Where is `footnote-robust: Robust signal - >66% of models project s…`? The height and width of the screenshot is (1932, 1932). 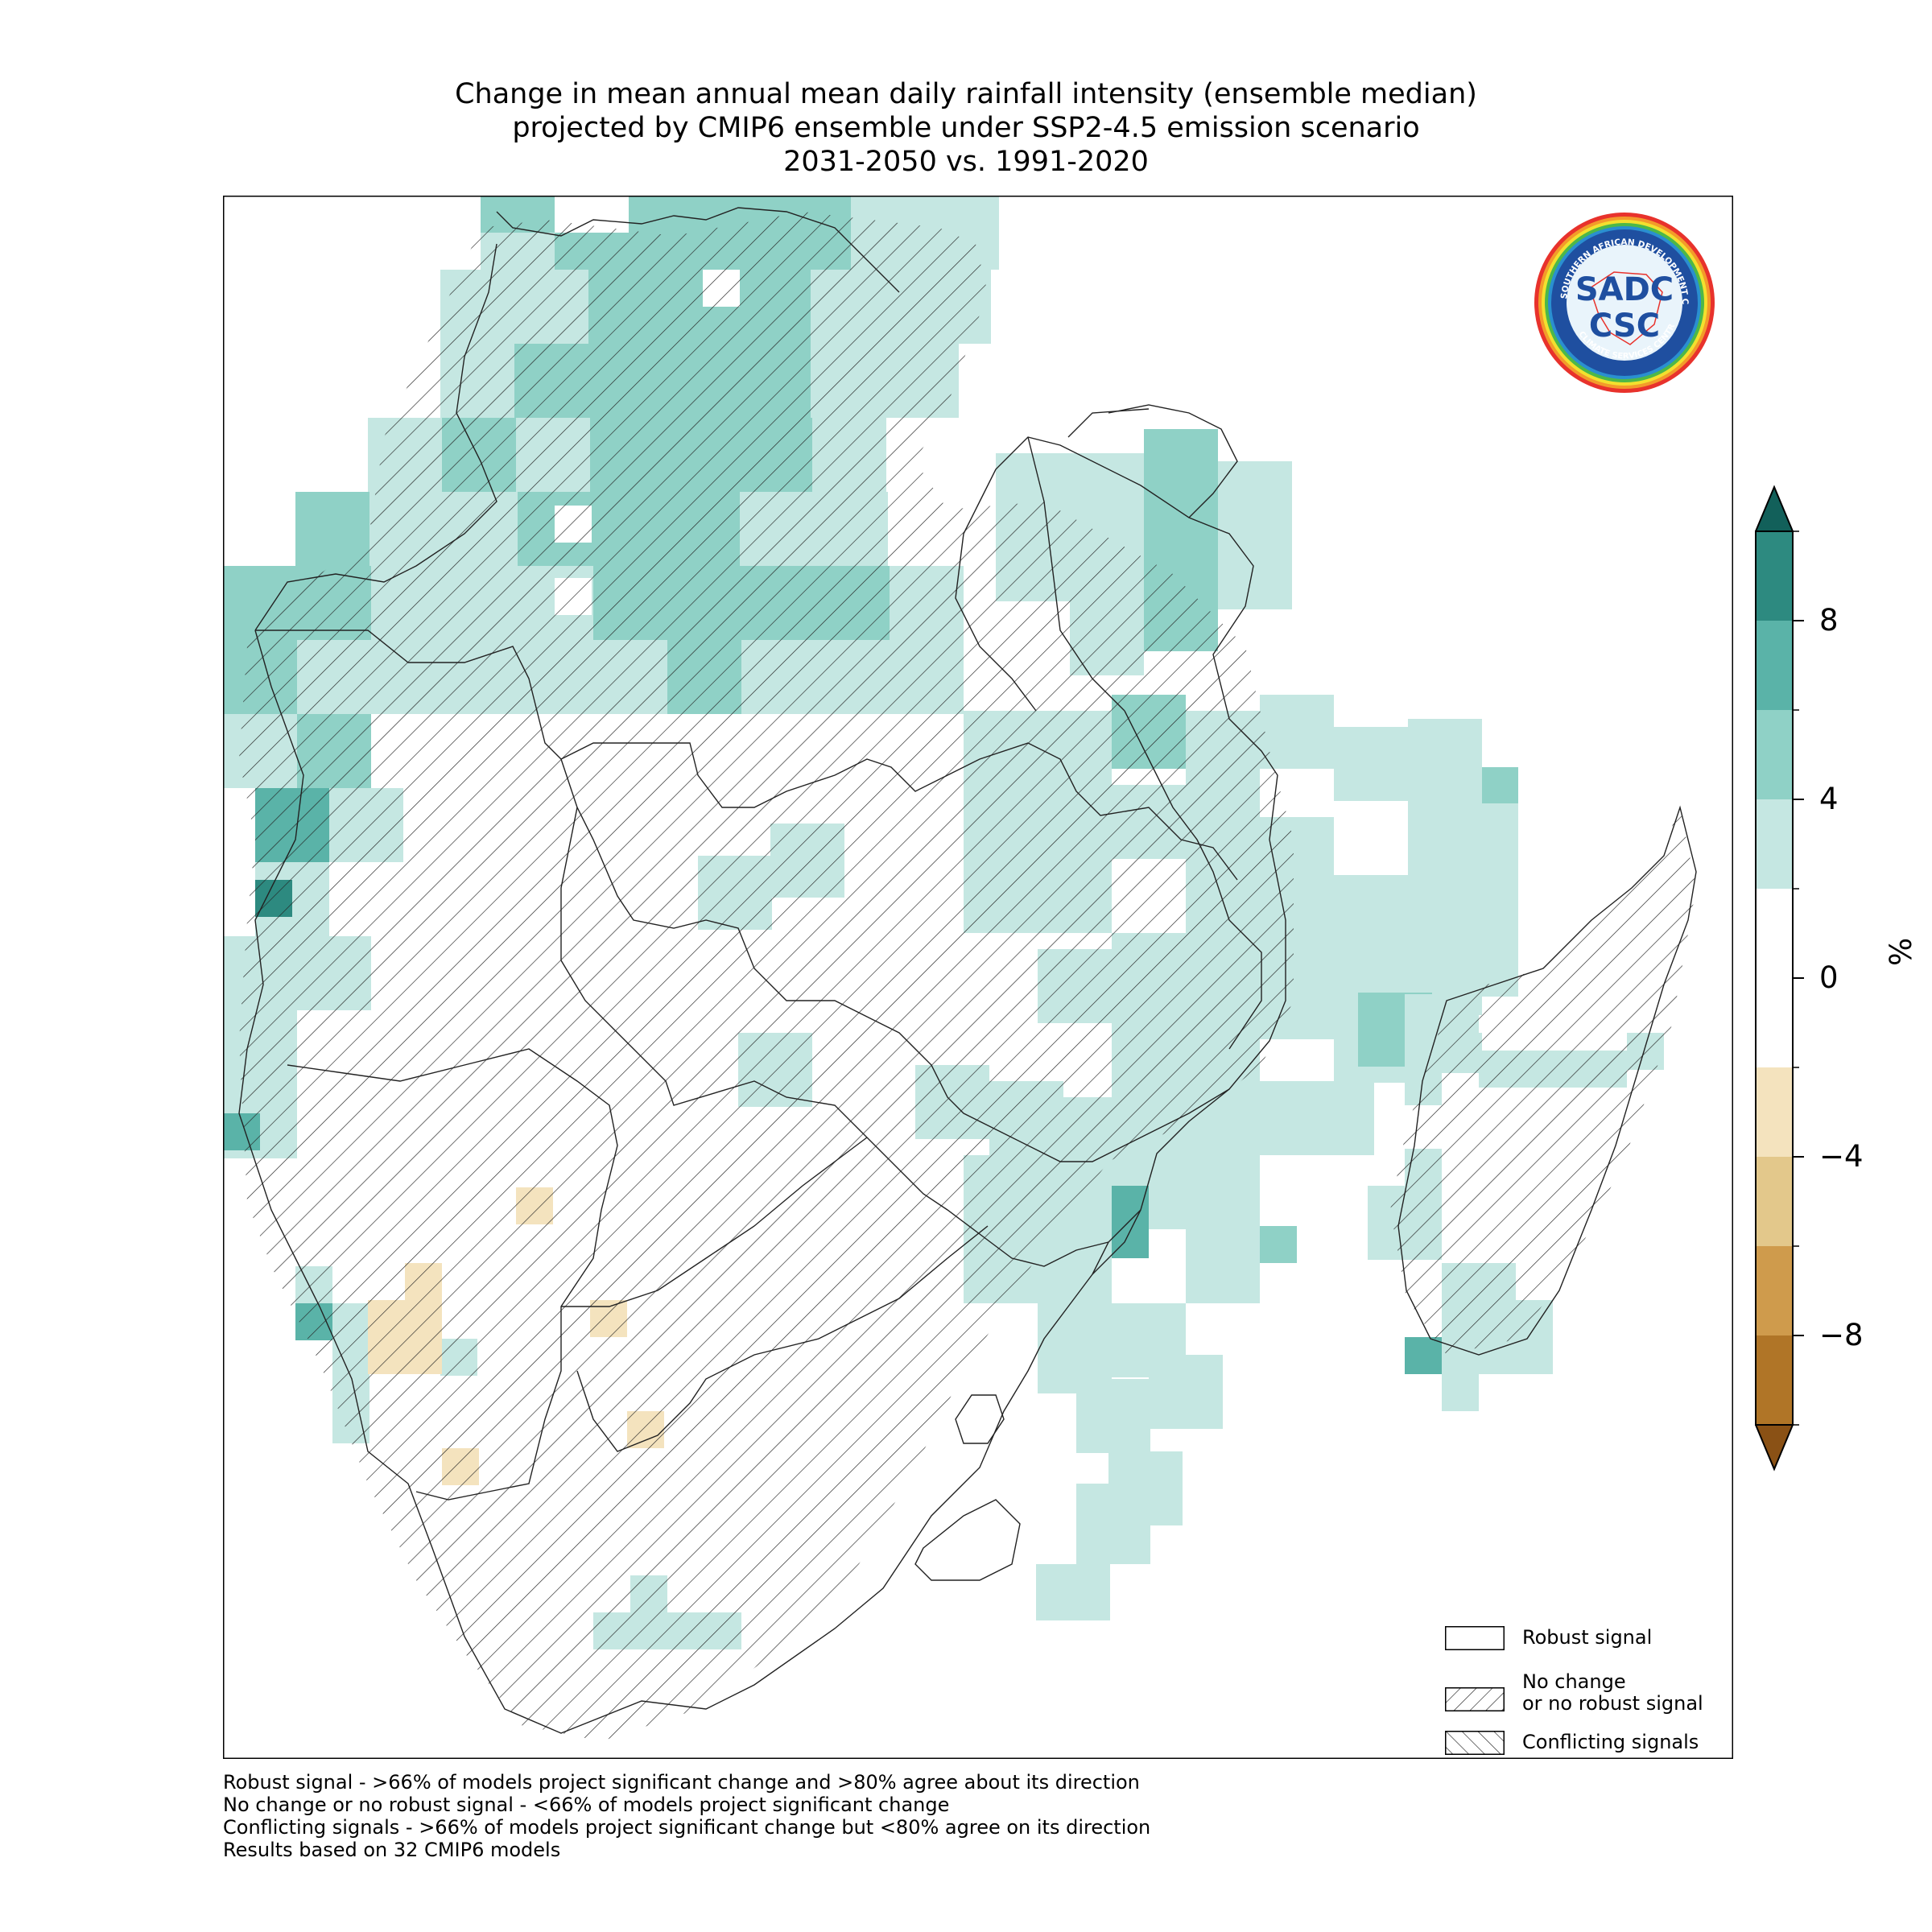
footnote-robust: Robust signal - >66% of models project s… is located at coordinates (681, 1782).